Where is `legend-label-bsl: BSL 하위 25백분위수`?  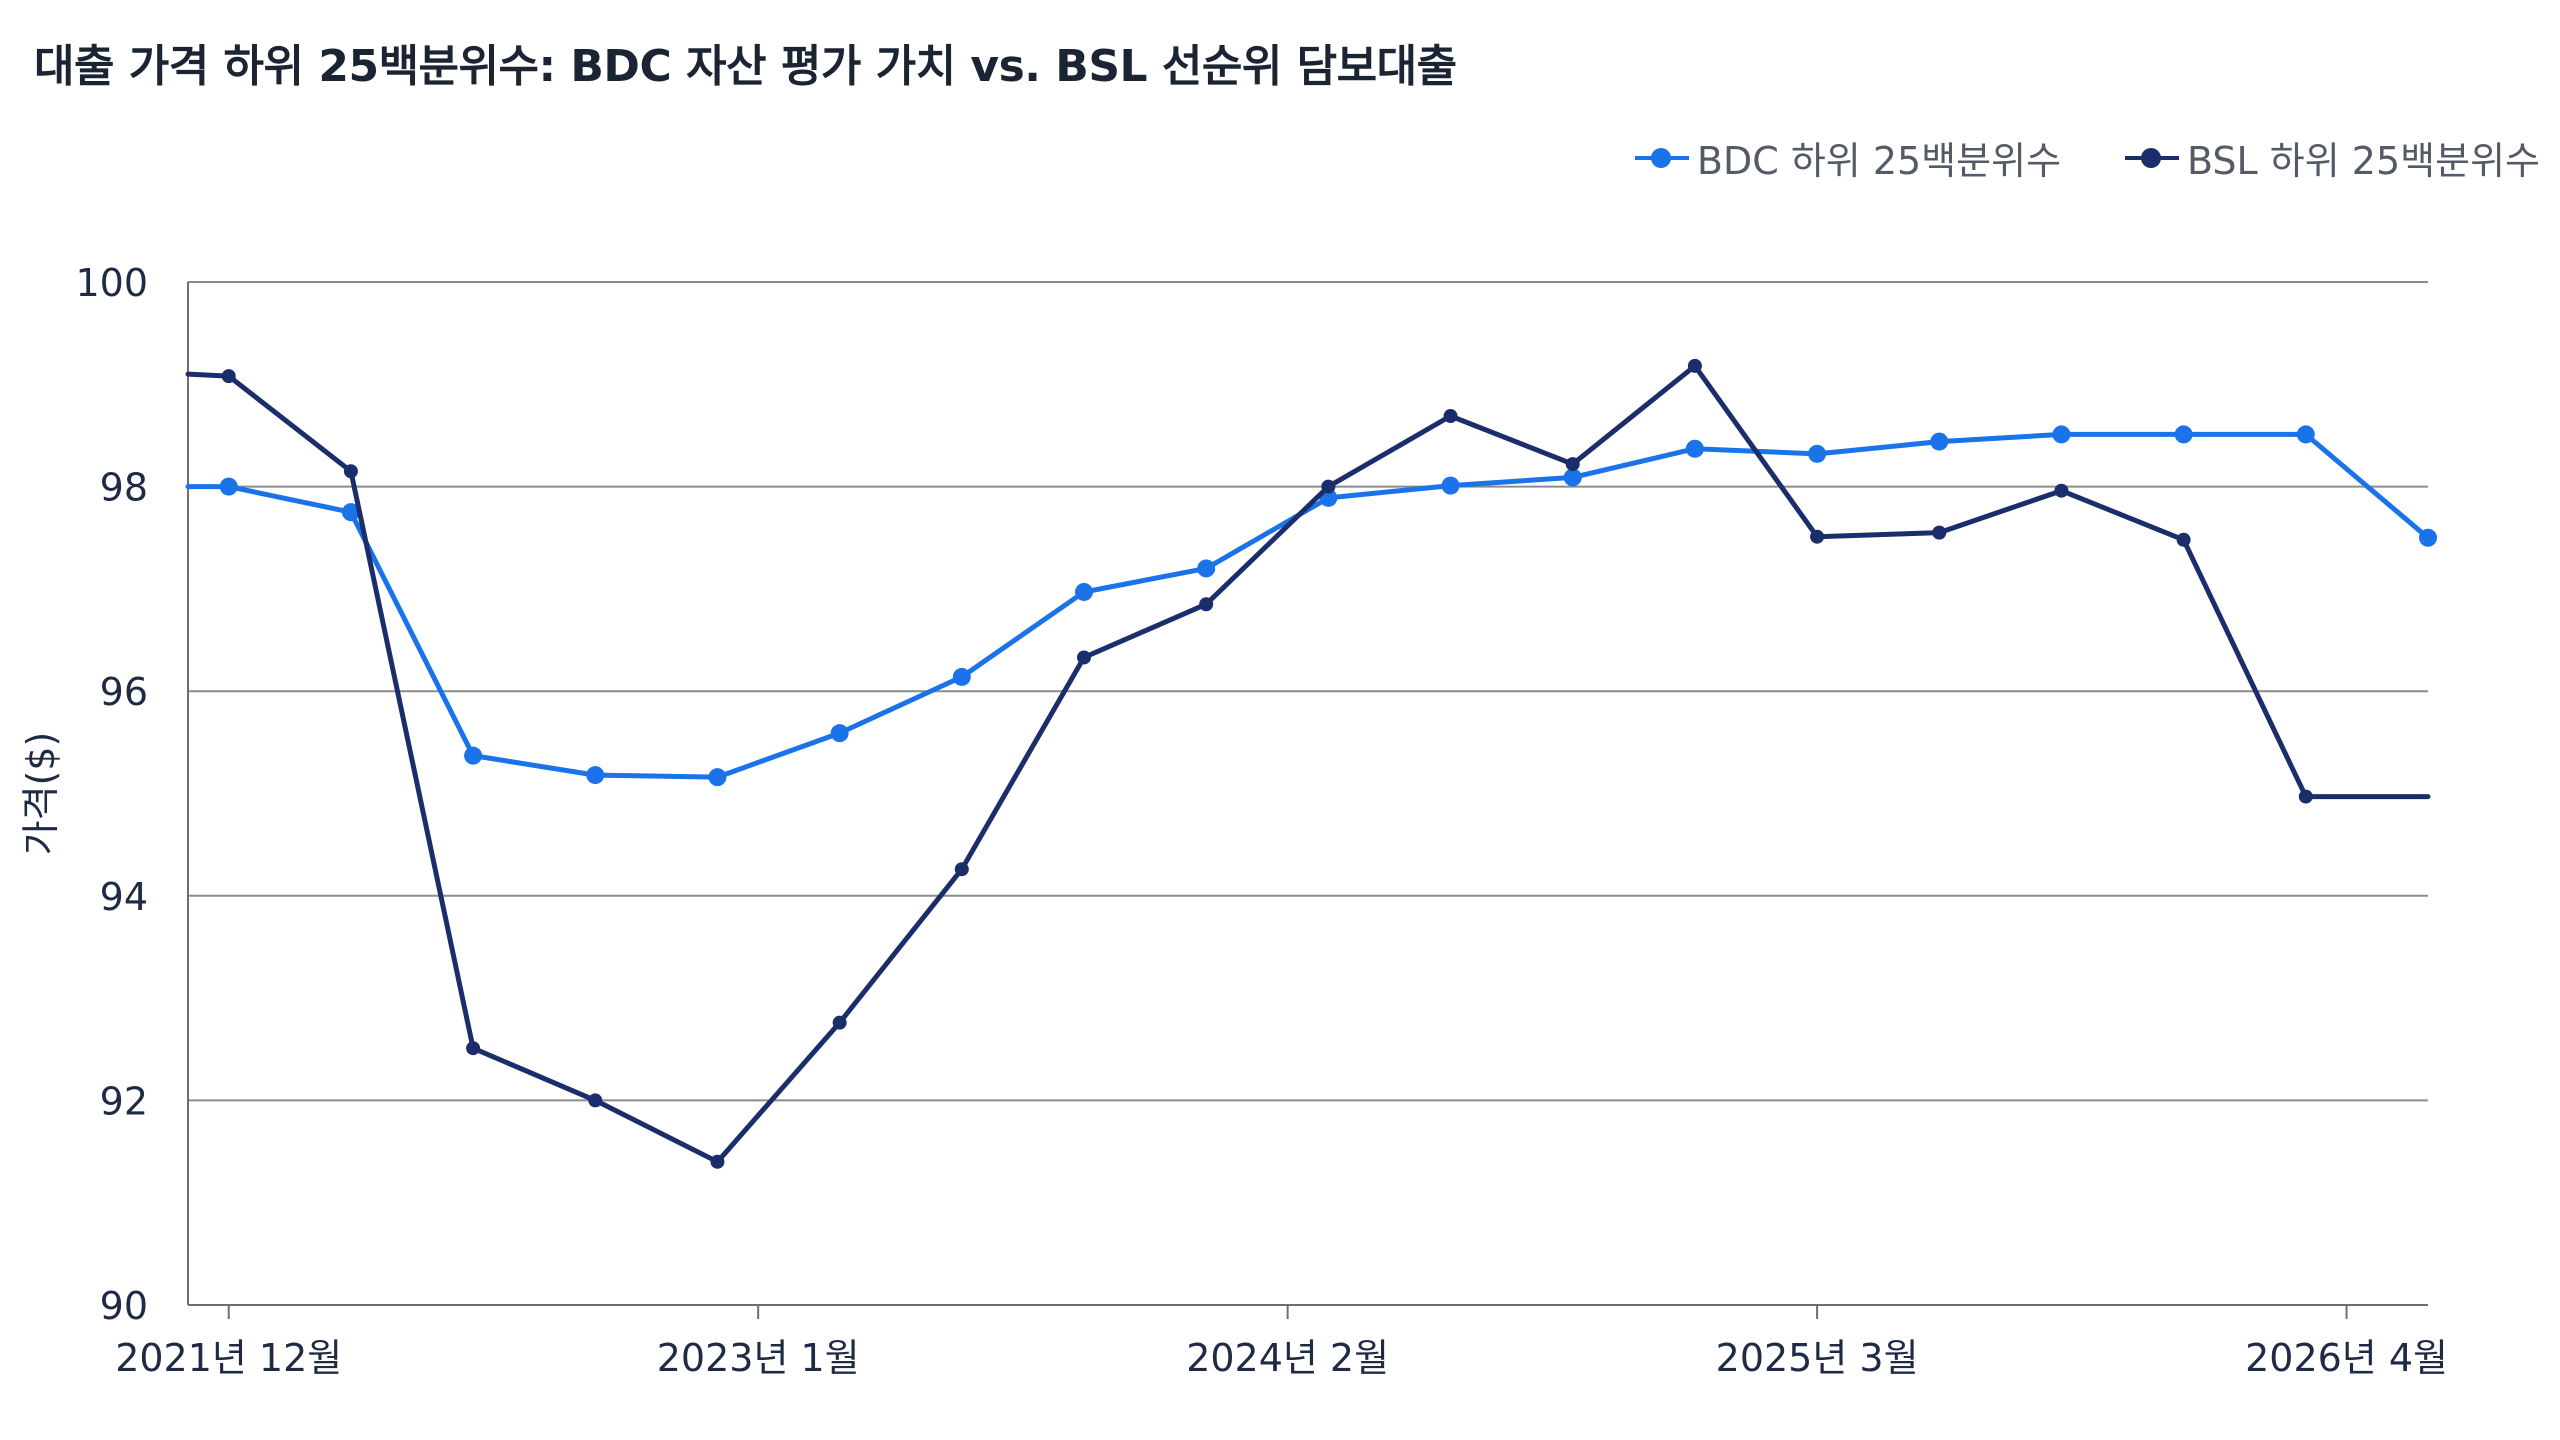 legend-label-bsl: BSL 하위 25백분위수 is located at coordinates (2363, 161).